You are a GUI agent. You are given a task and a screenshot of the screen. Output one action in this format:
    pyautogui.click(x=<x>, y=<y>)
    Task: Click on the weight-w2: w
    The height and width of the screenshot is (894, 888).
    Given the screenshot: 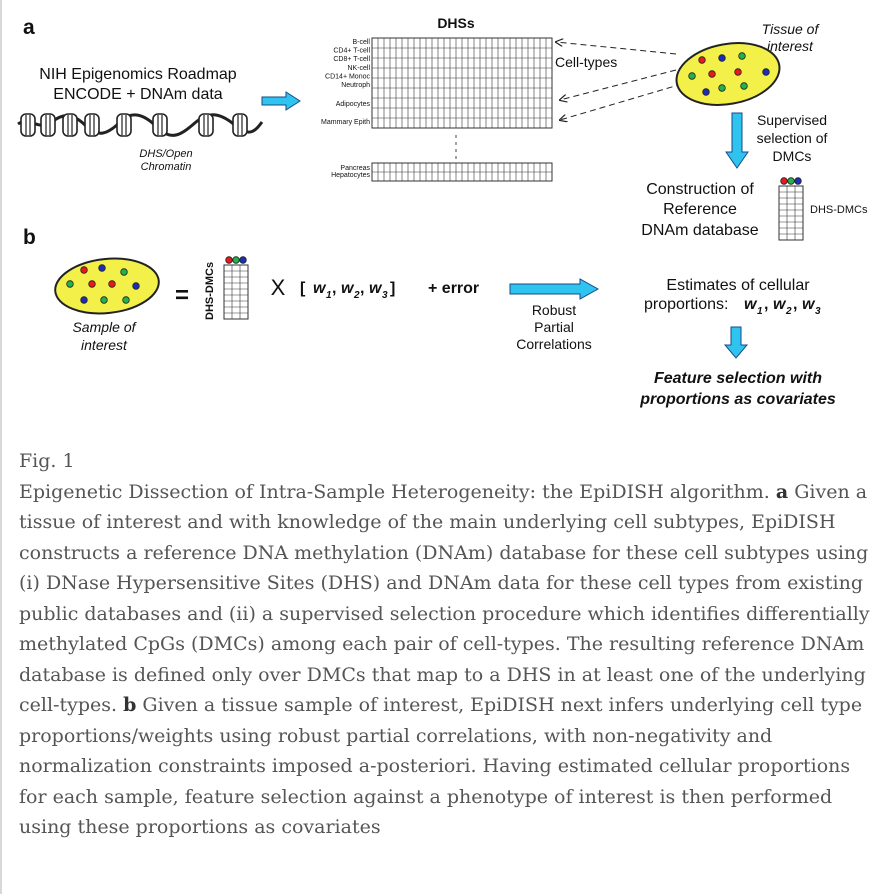 What is the action you would take?
    pyautogui.click(x=348, y=288)
    